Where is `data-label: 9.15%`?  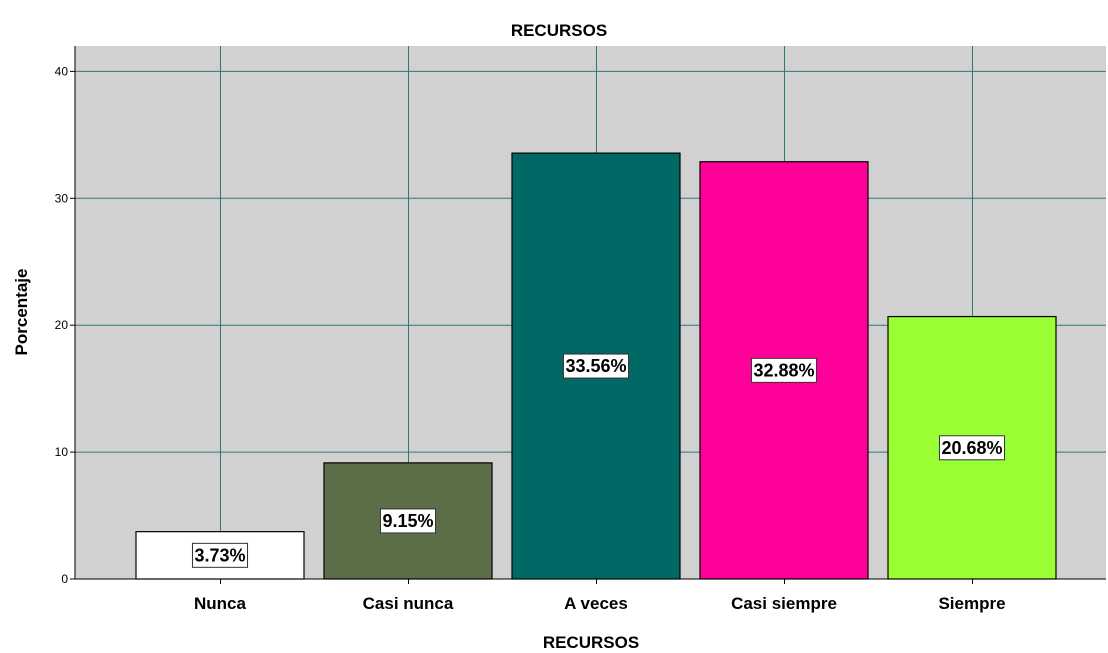
data-label: 9.15% is located at coordinates (408, 521).